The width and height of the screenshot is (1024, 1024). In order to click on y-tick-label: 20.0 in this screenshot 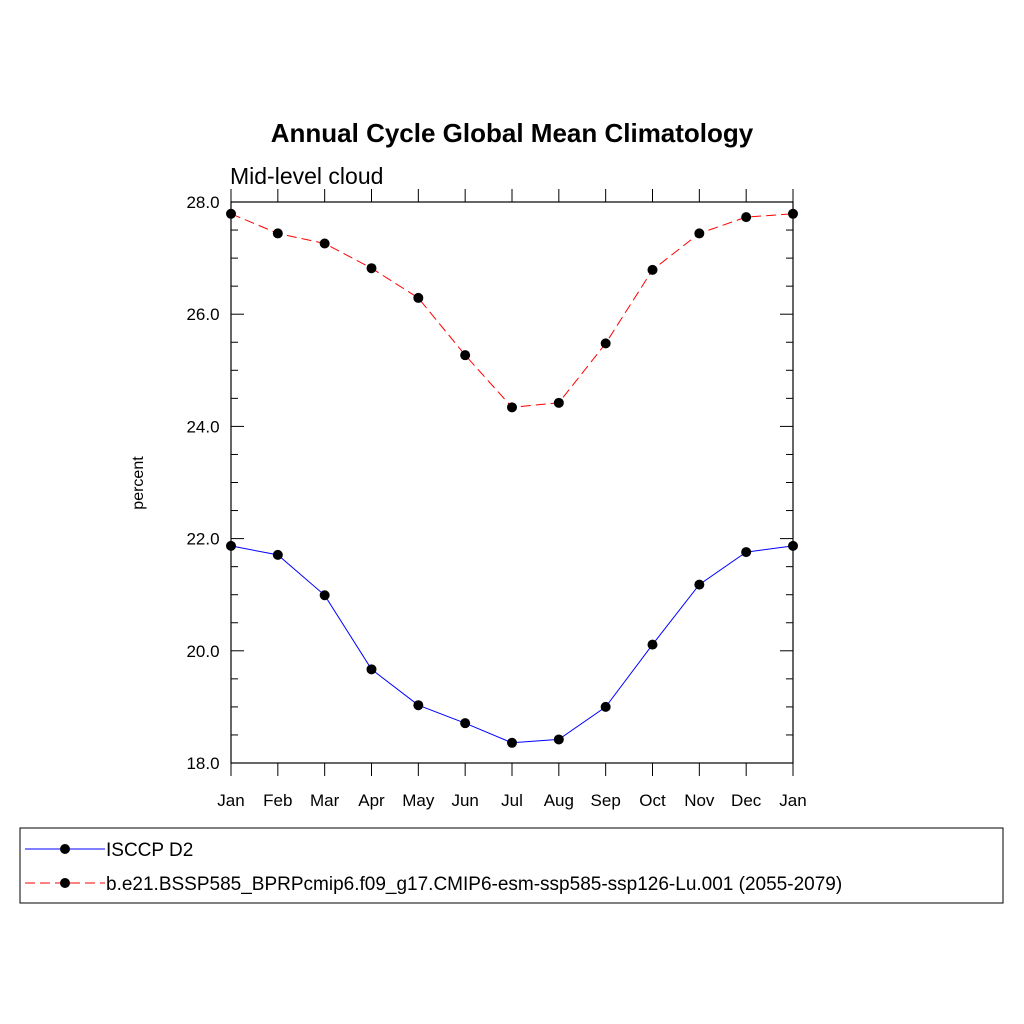, I will do `click(202, 651)`.